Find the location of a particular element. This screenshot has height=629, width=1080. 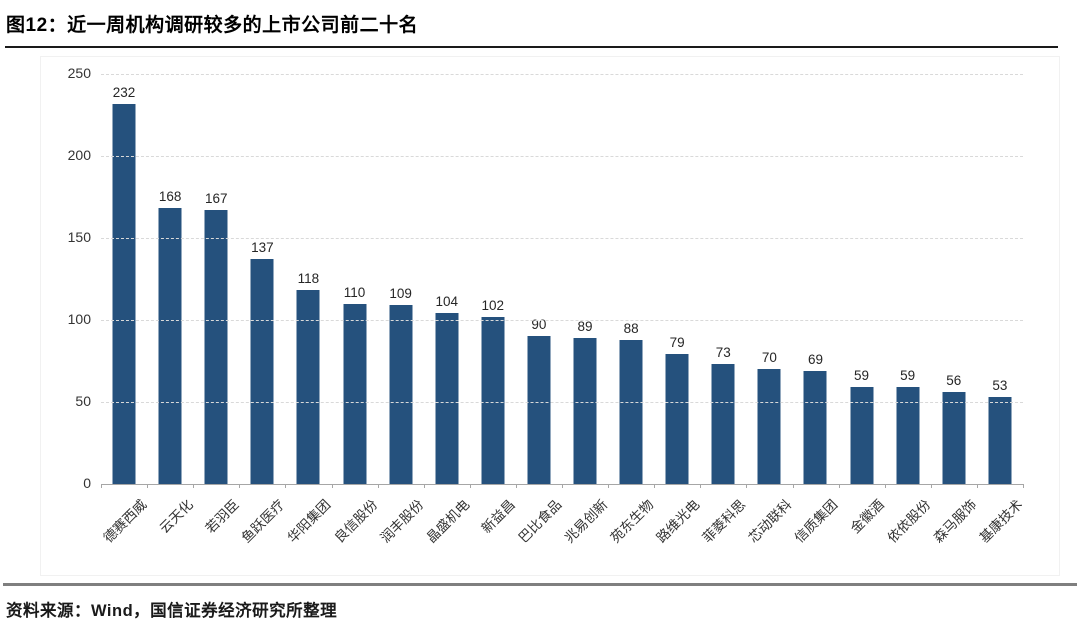

bar-苑东生物 is located at coordinates (631, 411).